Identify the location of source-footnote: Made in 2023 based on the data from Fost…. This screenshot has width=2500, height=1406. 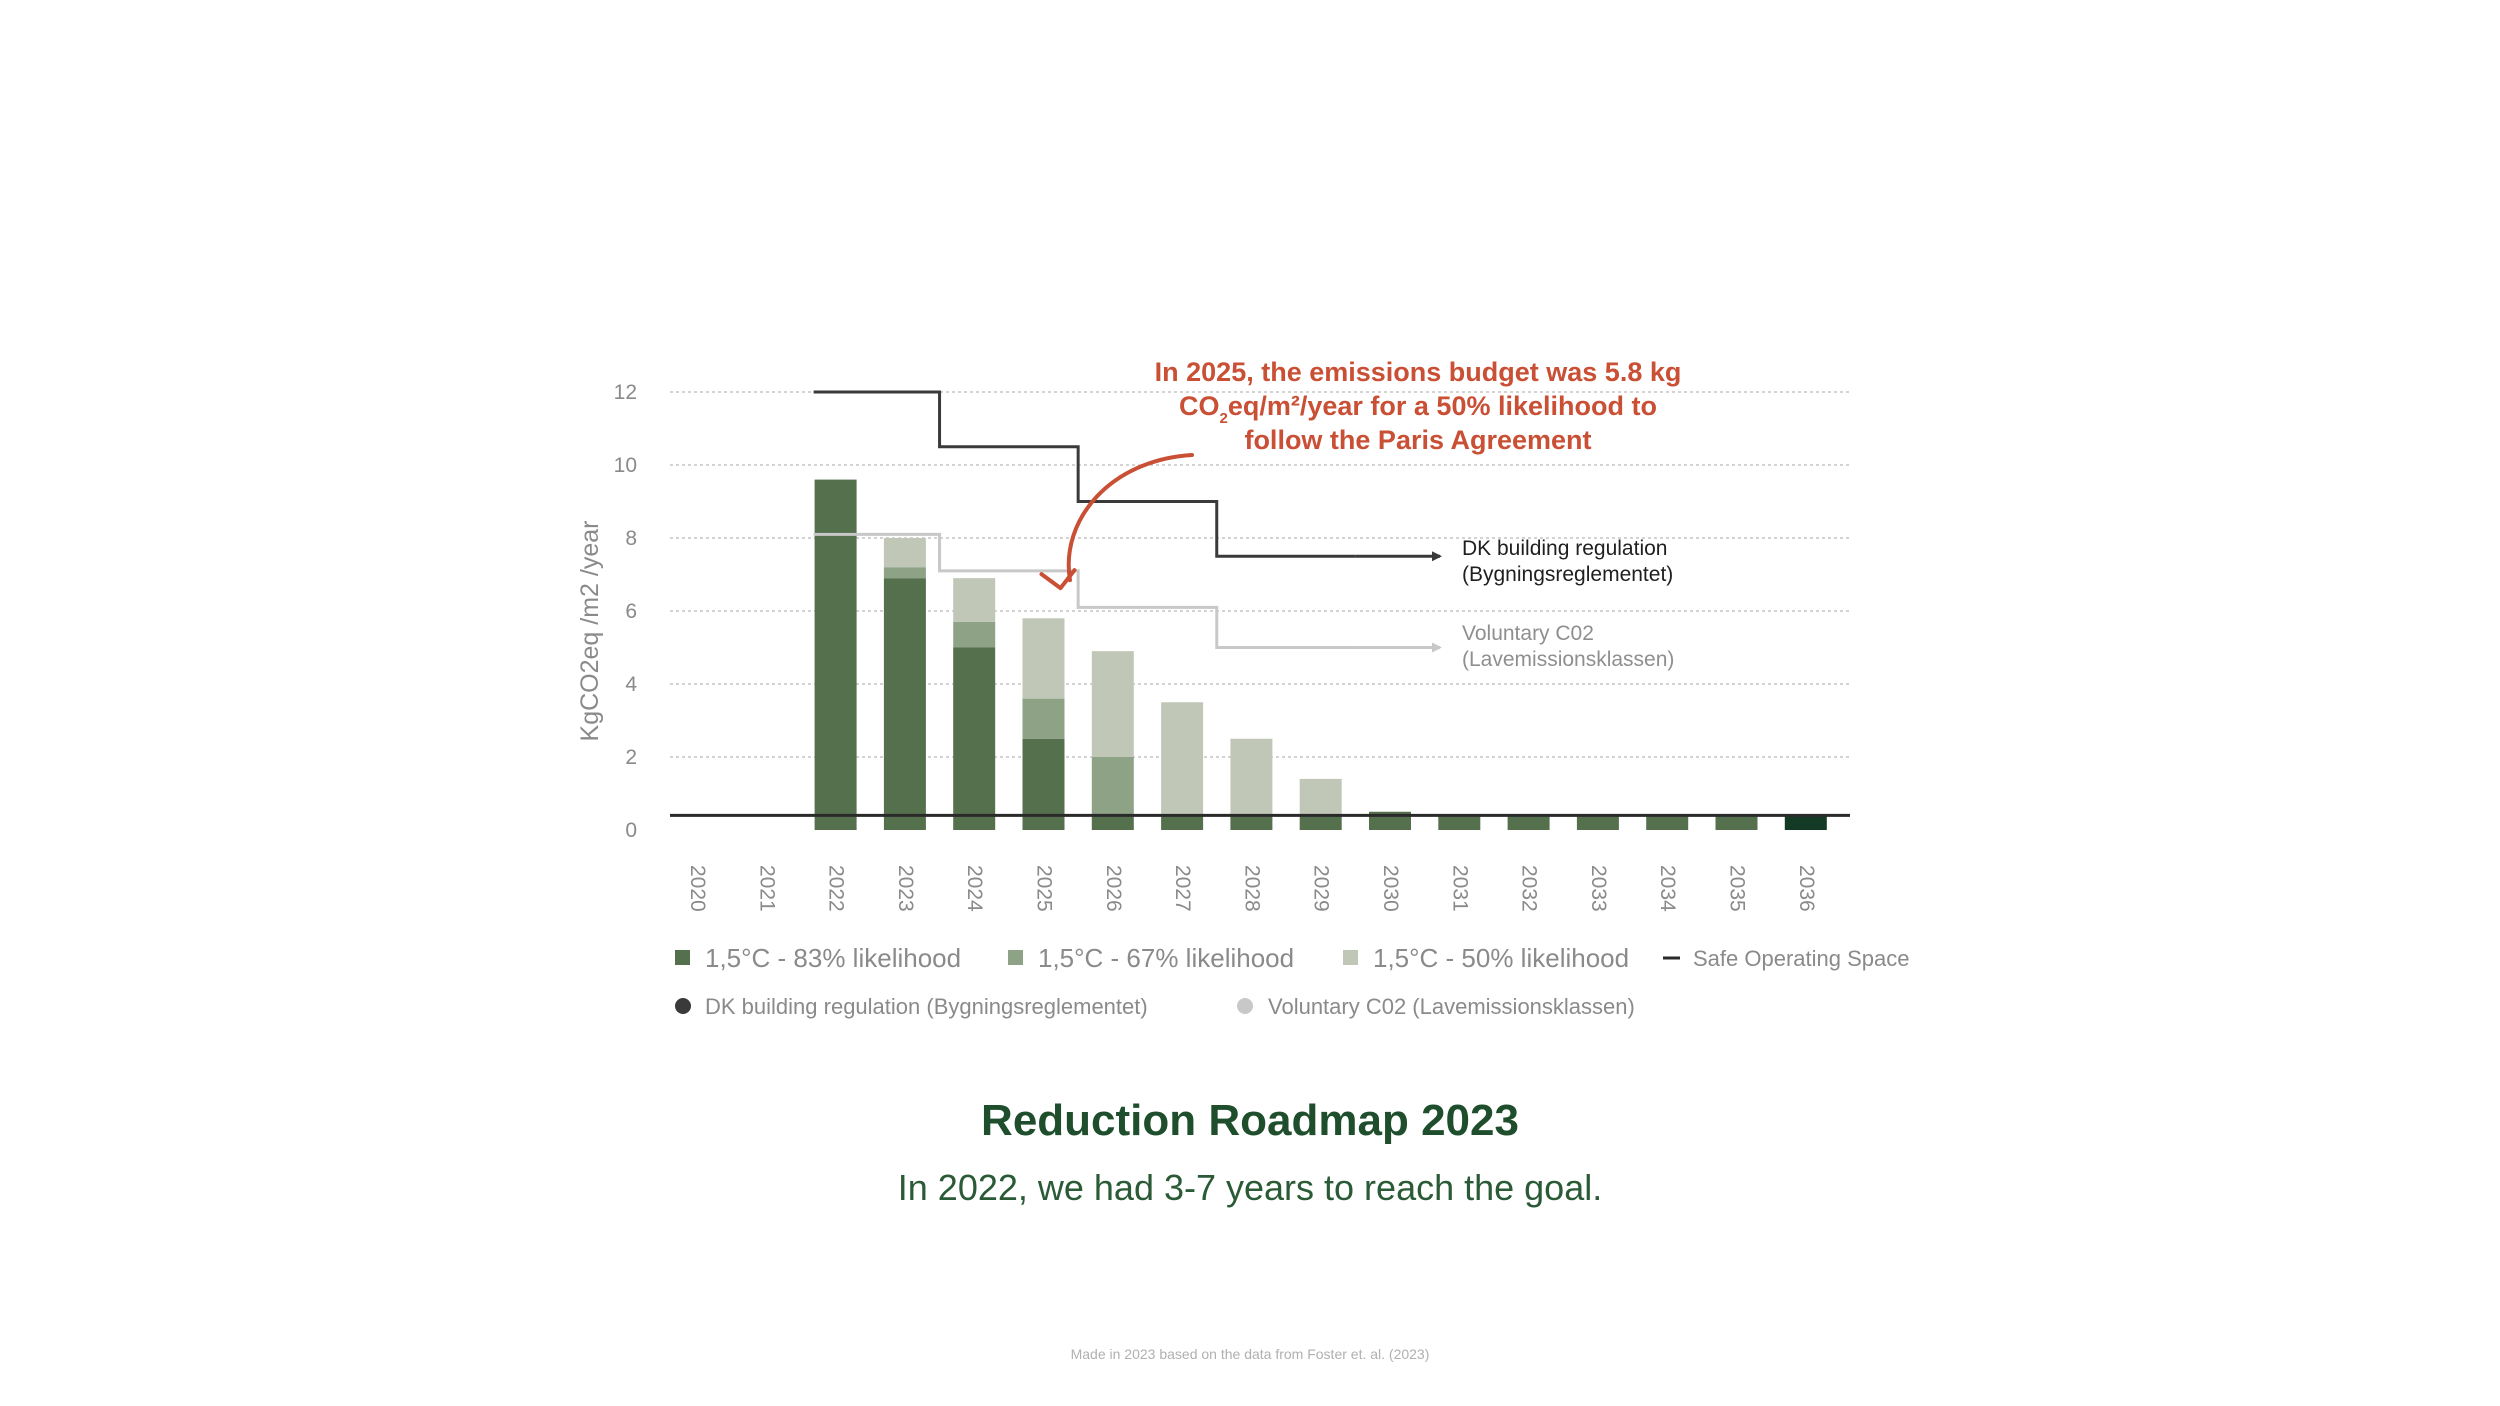
(1250, 1354).